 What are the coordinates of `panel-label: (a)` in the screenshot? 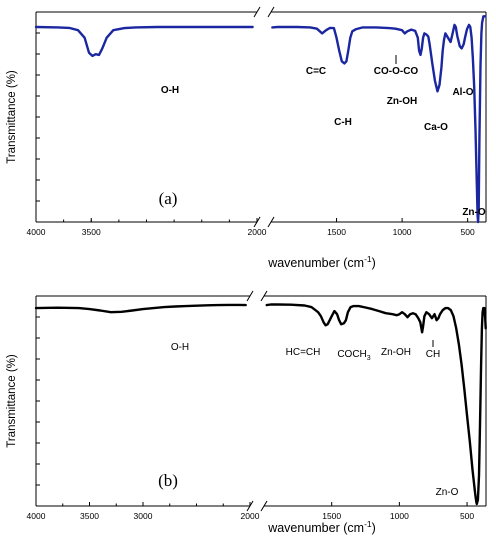 It's located at (168, 198).